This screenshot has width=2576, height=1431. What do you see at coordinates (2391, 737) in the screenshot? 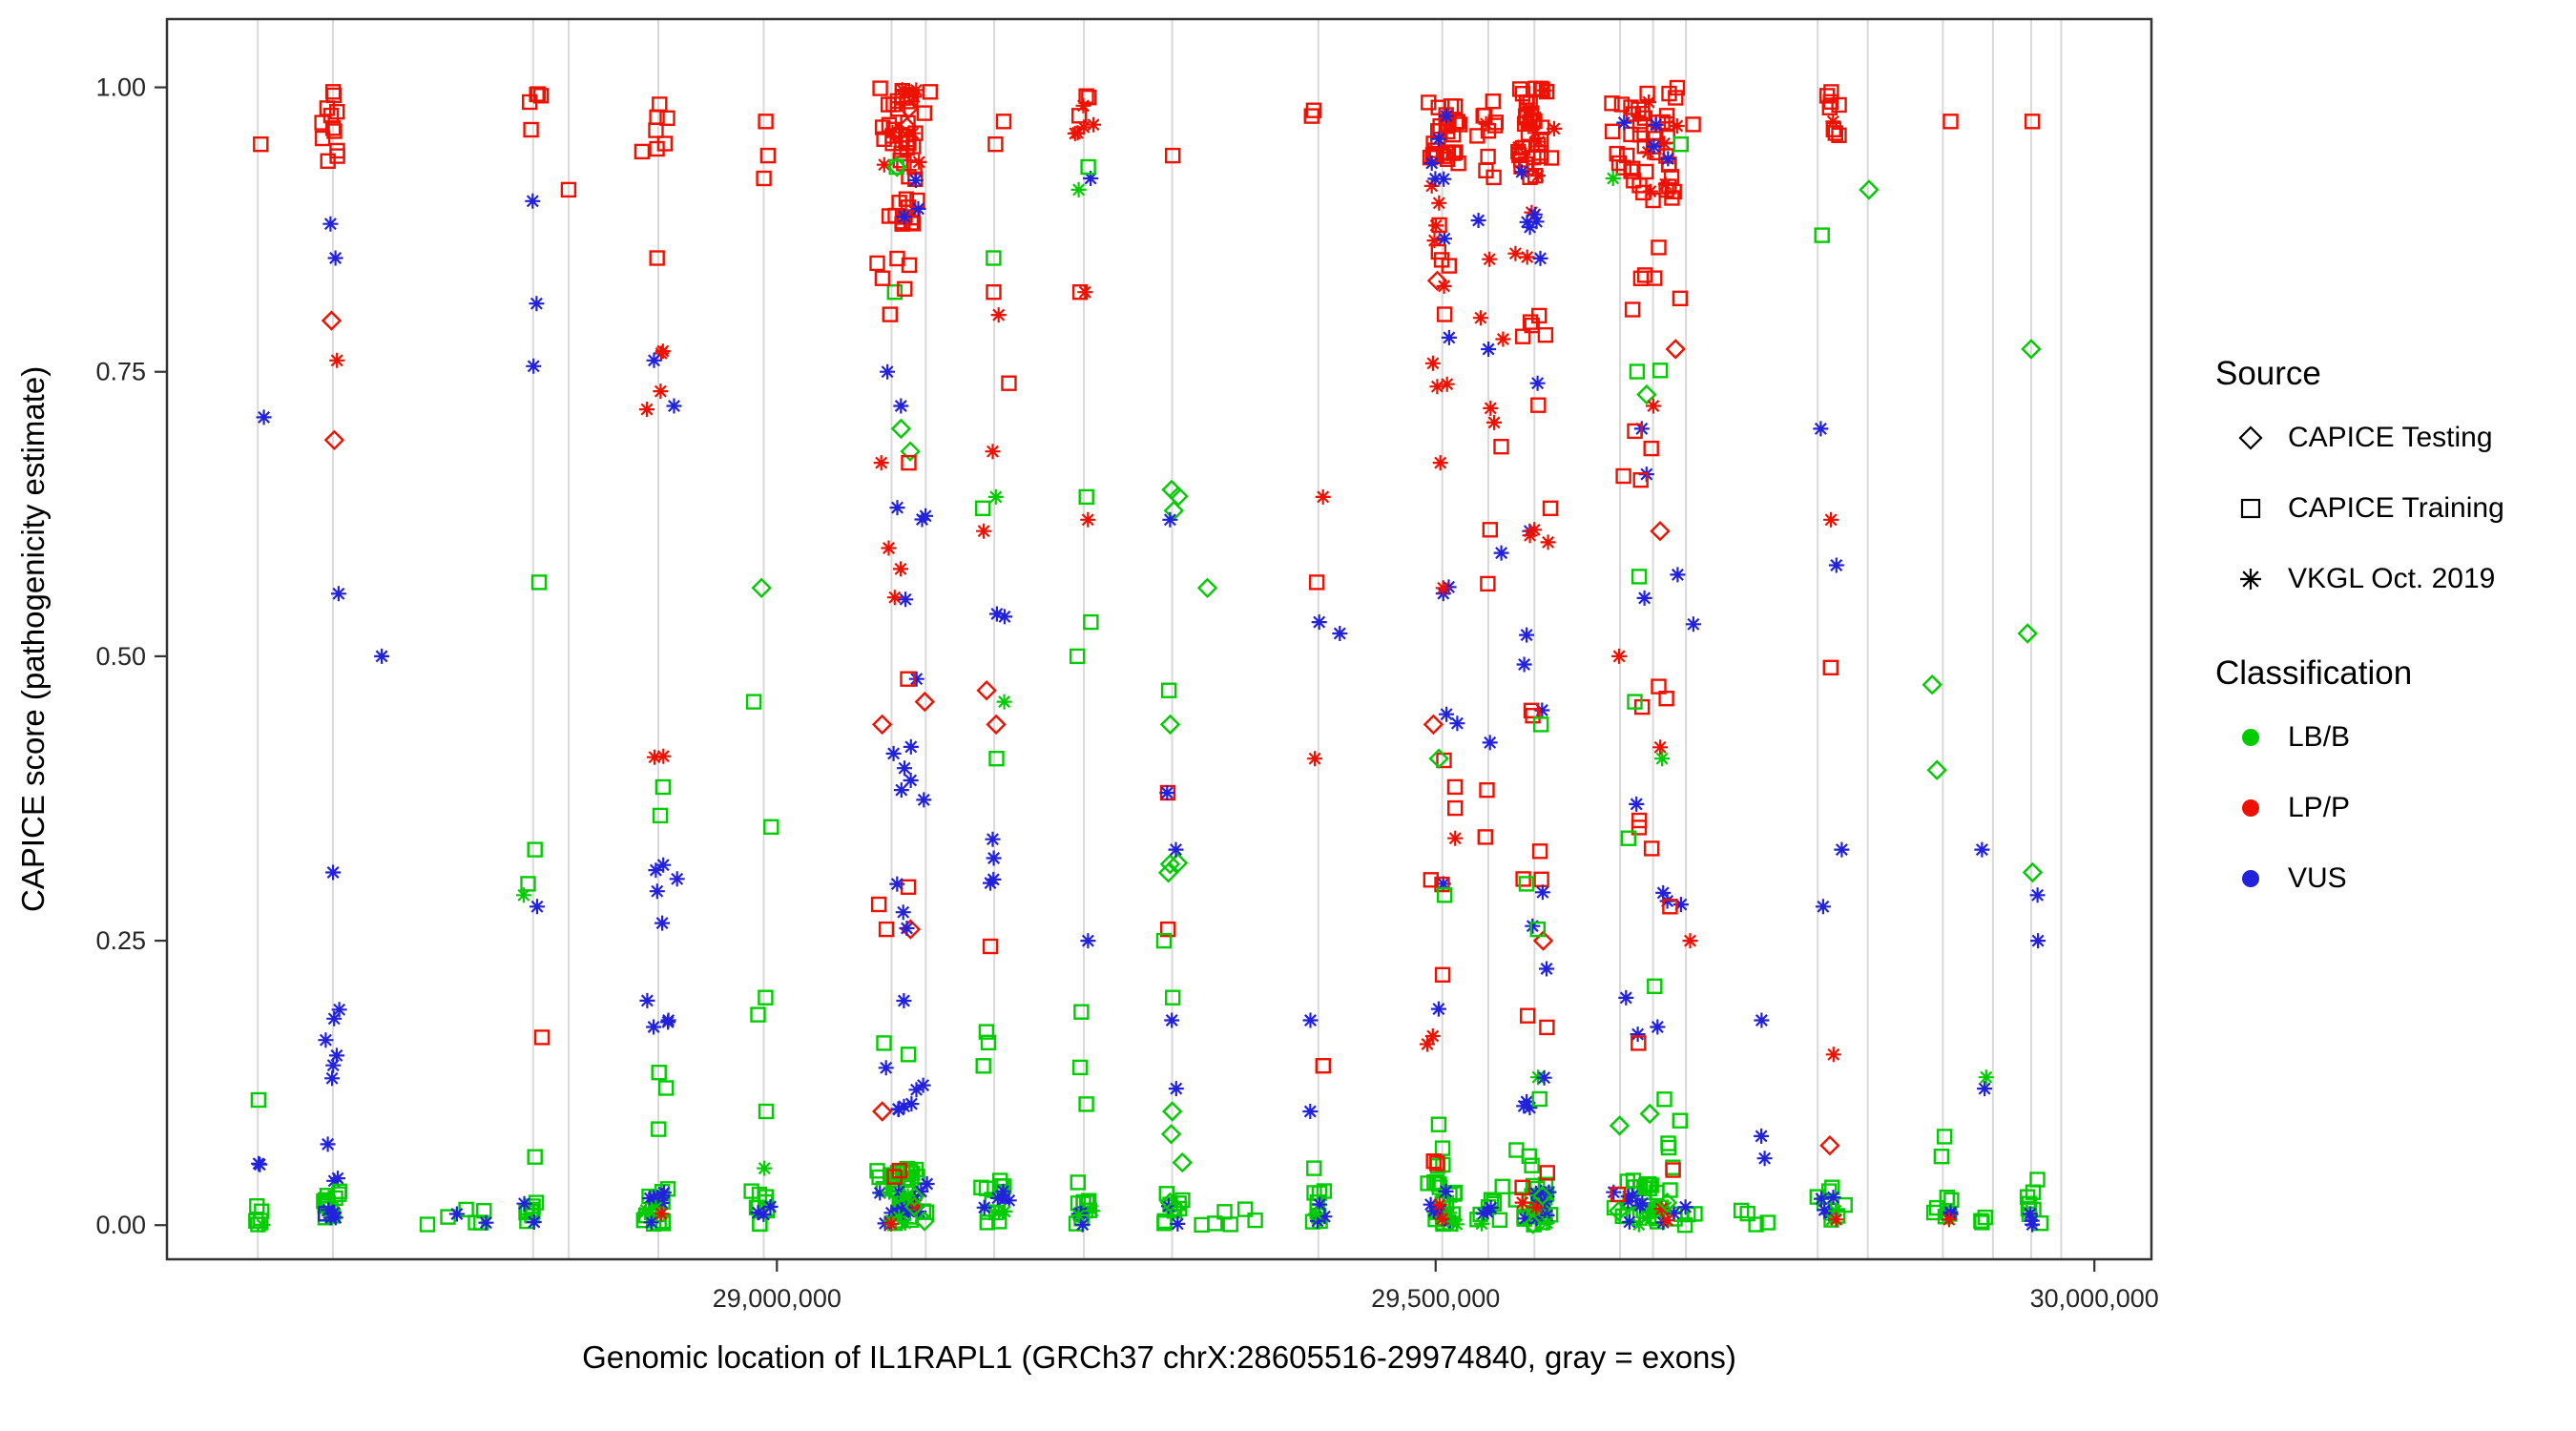
I see `legend-item-lbb: LB/B` at bounding box center [2391, 737].